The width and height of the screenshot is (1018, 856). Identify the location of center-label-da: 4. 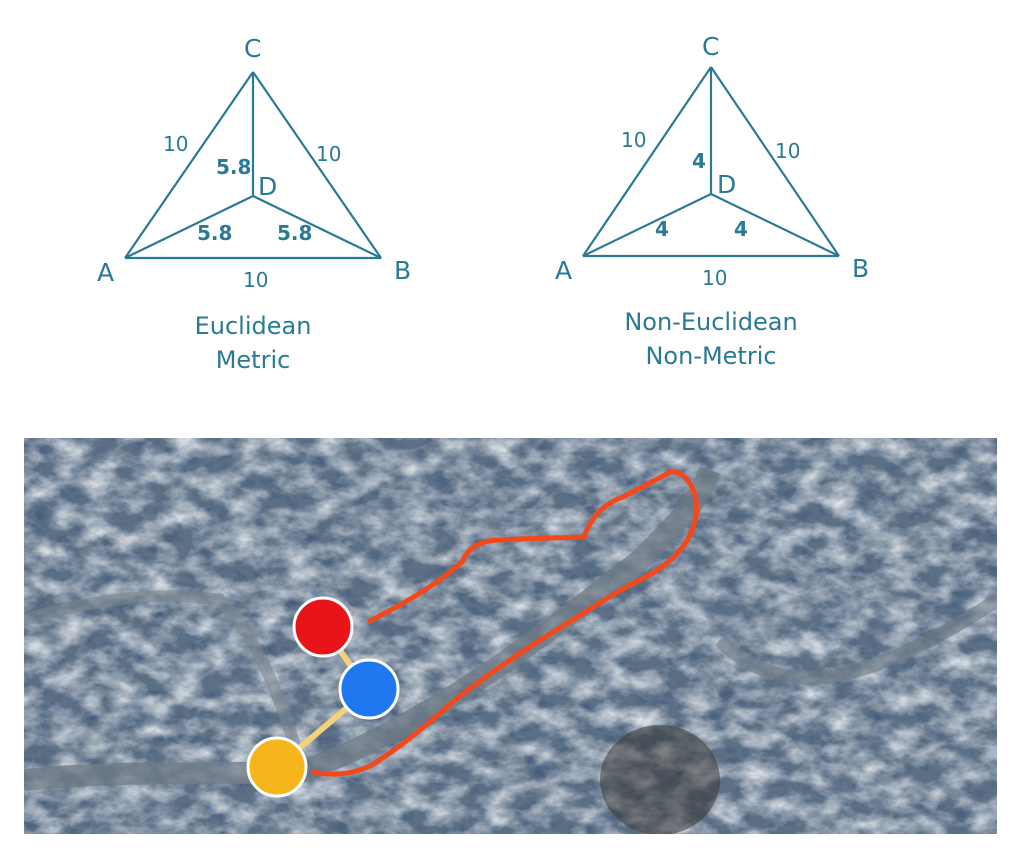
(662, 229).